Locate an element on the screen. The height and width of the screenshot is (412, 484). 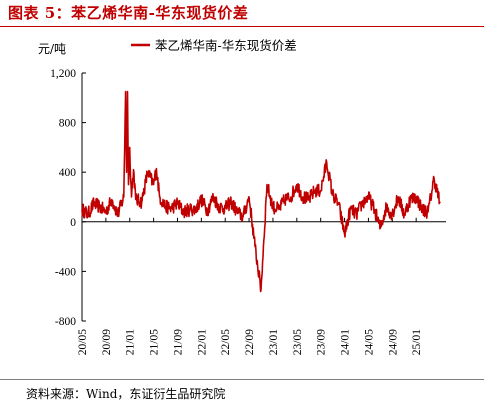
x-tick-label: 20/05 is located at coordinates (83, 342).